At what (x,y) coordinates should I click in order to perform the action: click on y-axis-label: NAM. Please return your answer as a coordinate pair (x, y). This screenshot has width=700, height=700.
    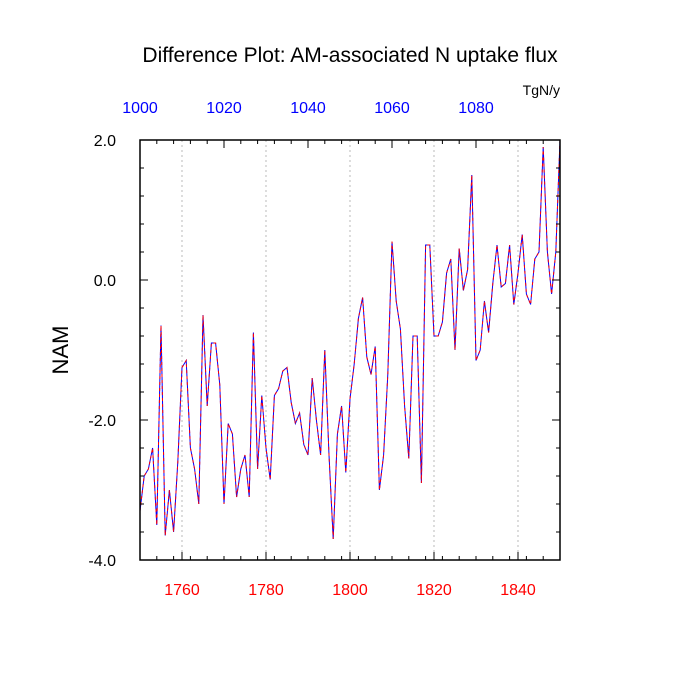
    Looking at the image, I should click on (60, 350).